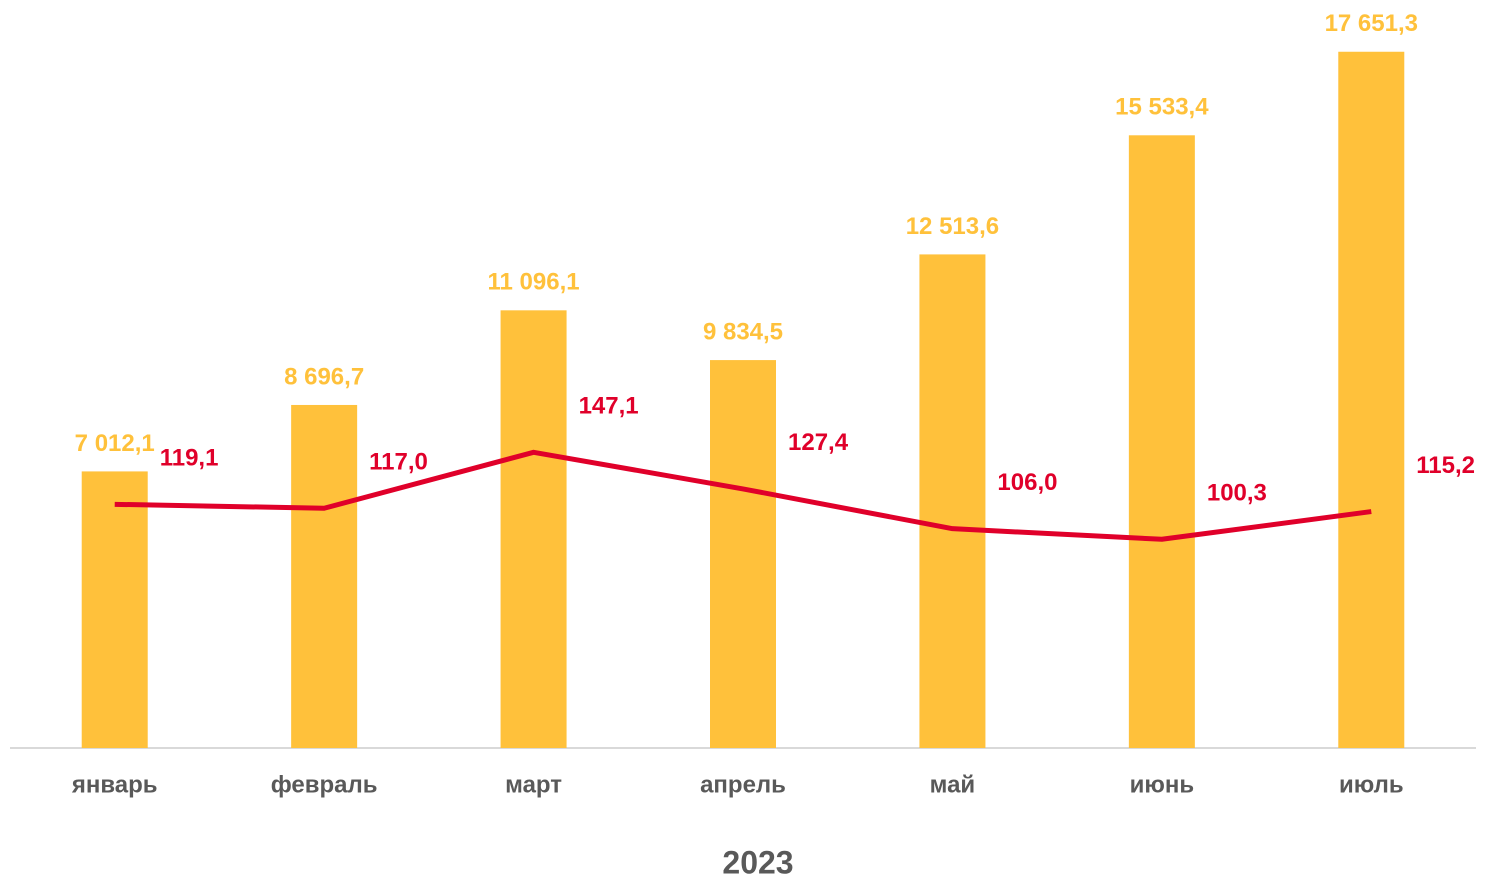  What do you see at coordinates (1162, 107) in the screenshot?
I see `bar-value-label: 15 533,4` at bounding box center [1162, 107].